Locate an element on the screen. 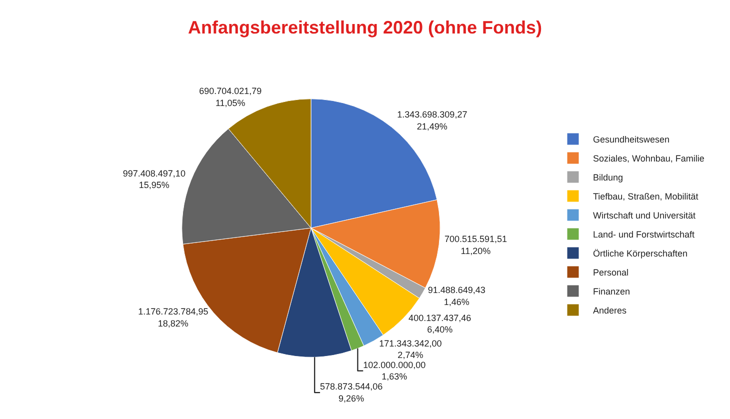  legend-label: Land- und Forstwirtschaft is located at coordinates (644, 235).